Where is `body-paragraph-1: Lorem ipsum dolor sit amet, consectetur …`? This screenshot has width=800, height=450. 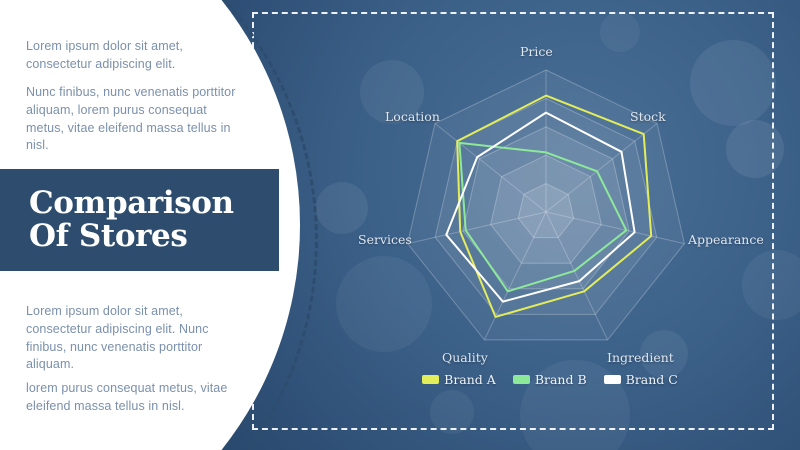
body-paragraph-1: Lorem ipsum dolor sit amet, consectetur … is located at coordinates (104, 55).